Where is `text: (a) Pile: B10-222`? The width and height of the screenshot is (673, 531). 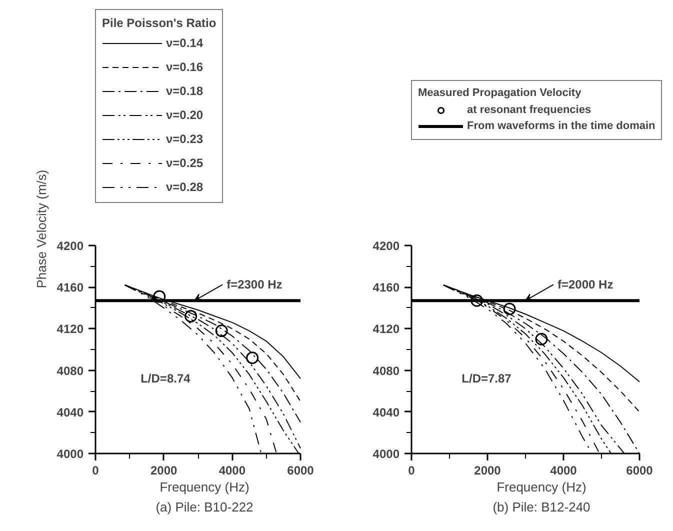 text: (a) Pile: B10-222 is located at coordinates (205, 507).